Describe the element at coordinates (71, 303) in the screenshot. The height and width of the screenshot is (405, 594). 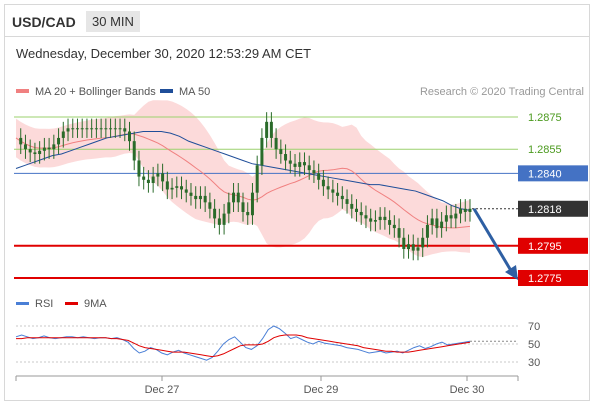
I see `ma9-legend-swatch` at that location.